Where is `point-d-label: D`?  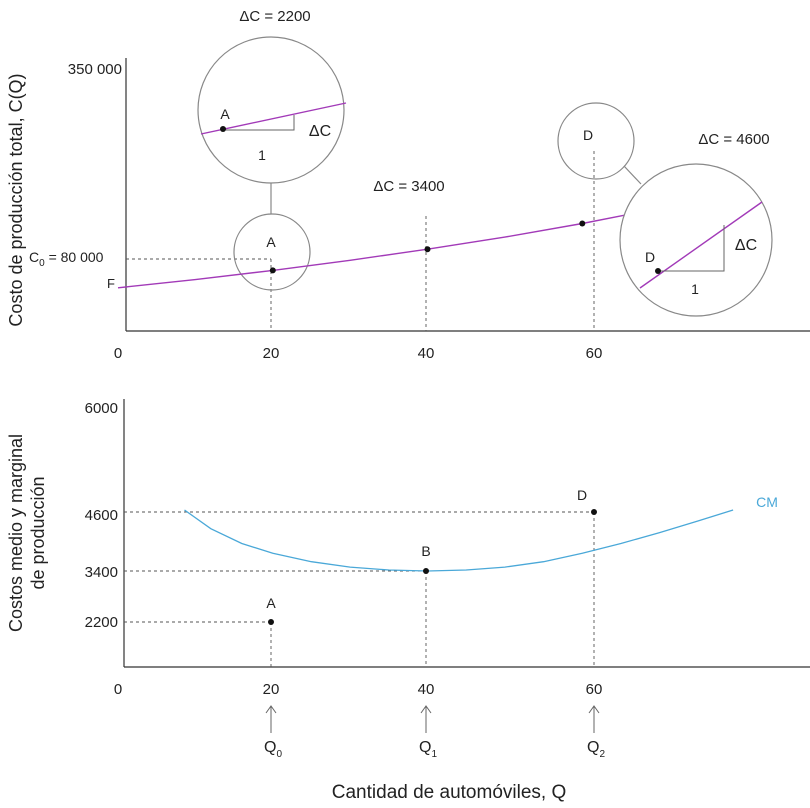
point-d-label: D is located at coordinates (588, 135).